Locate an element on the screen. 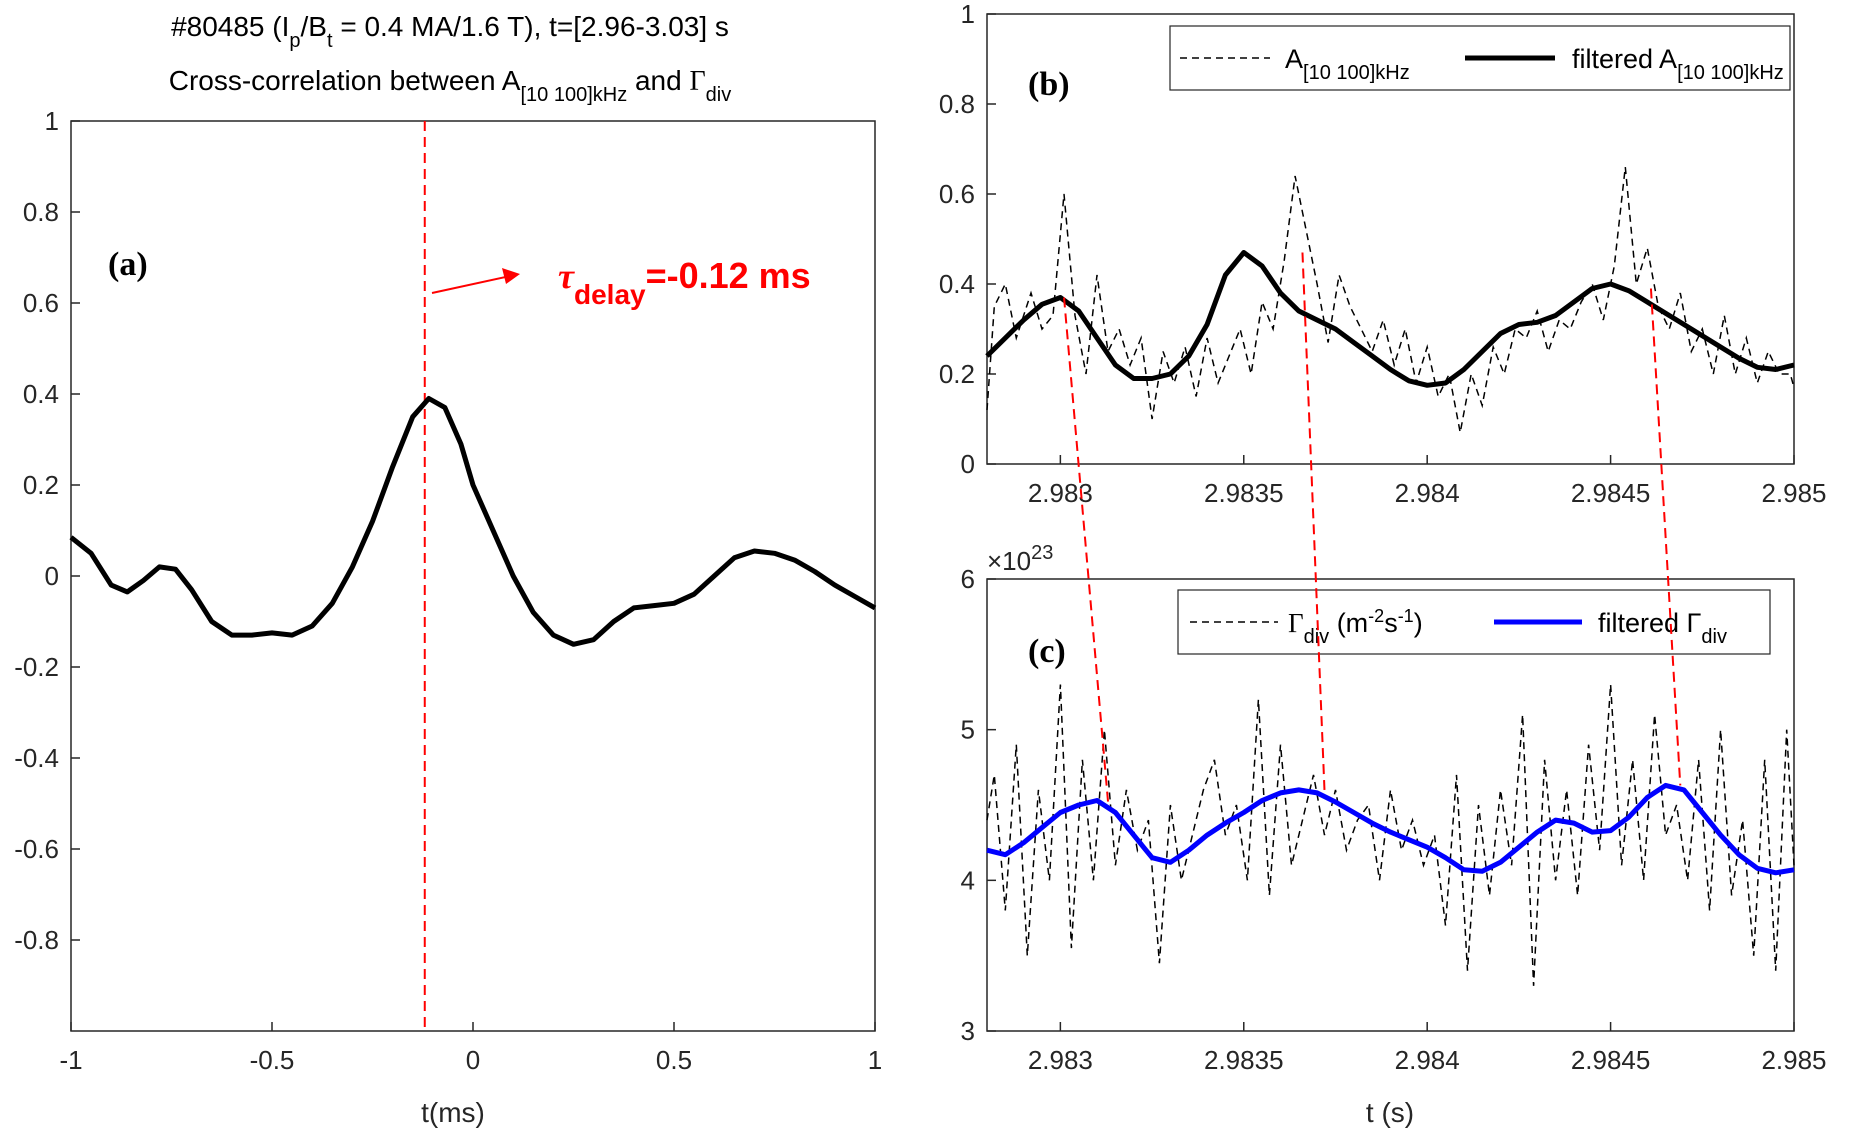 Image resolution: width=1850 pixels, height=1132 pixels. panel-c-ytick-label: 4 is located at coordinates (968, 880).